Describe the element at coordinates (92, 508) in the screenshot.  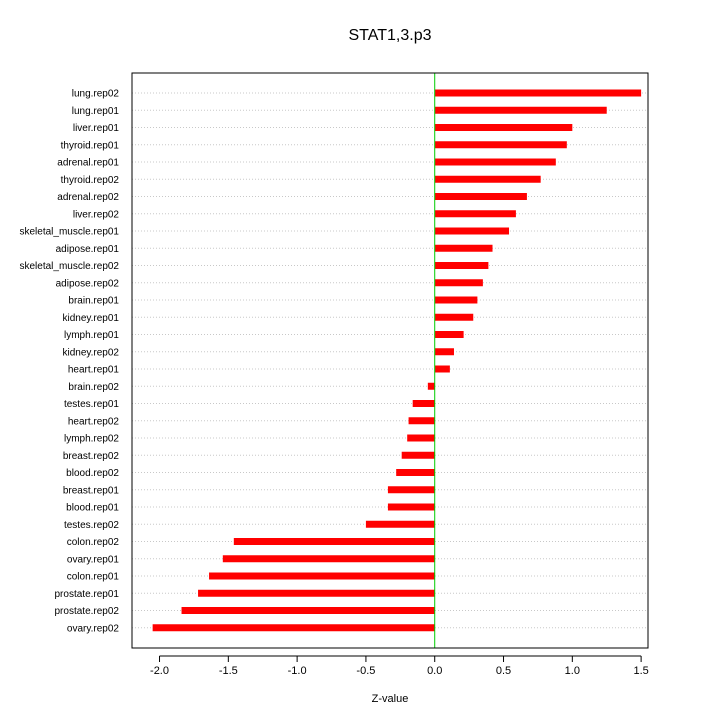
I see `category-label: blood.rep01` at that location.